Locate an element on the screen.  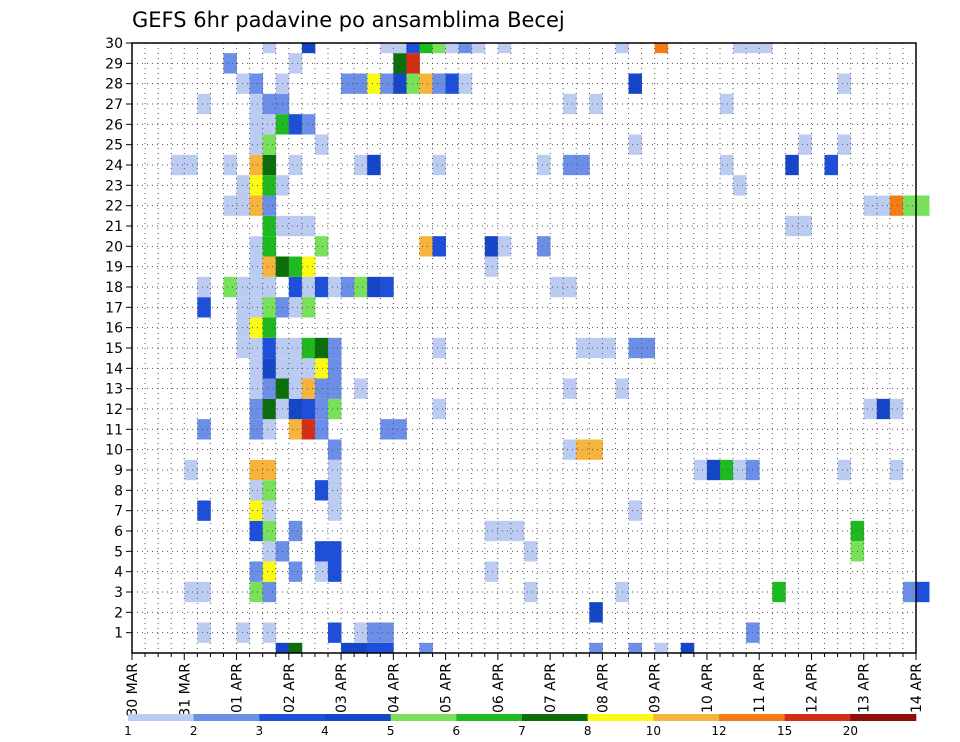
y-tick-label: 11 is located at coordinates (114, 430).